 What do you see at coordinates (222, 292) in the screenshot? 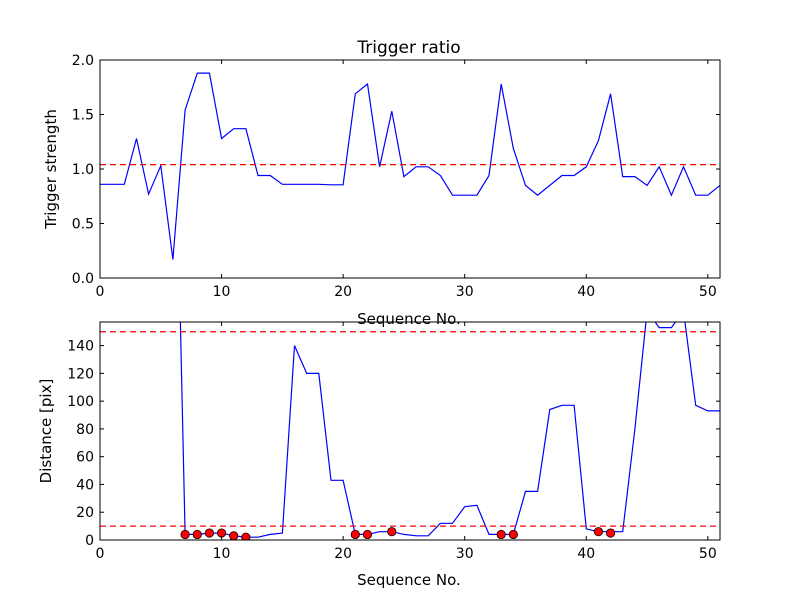
I see `top-x-tick-label: 10` at bounding box center [222, 292].